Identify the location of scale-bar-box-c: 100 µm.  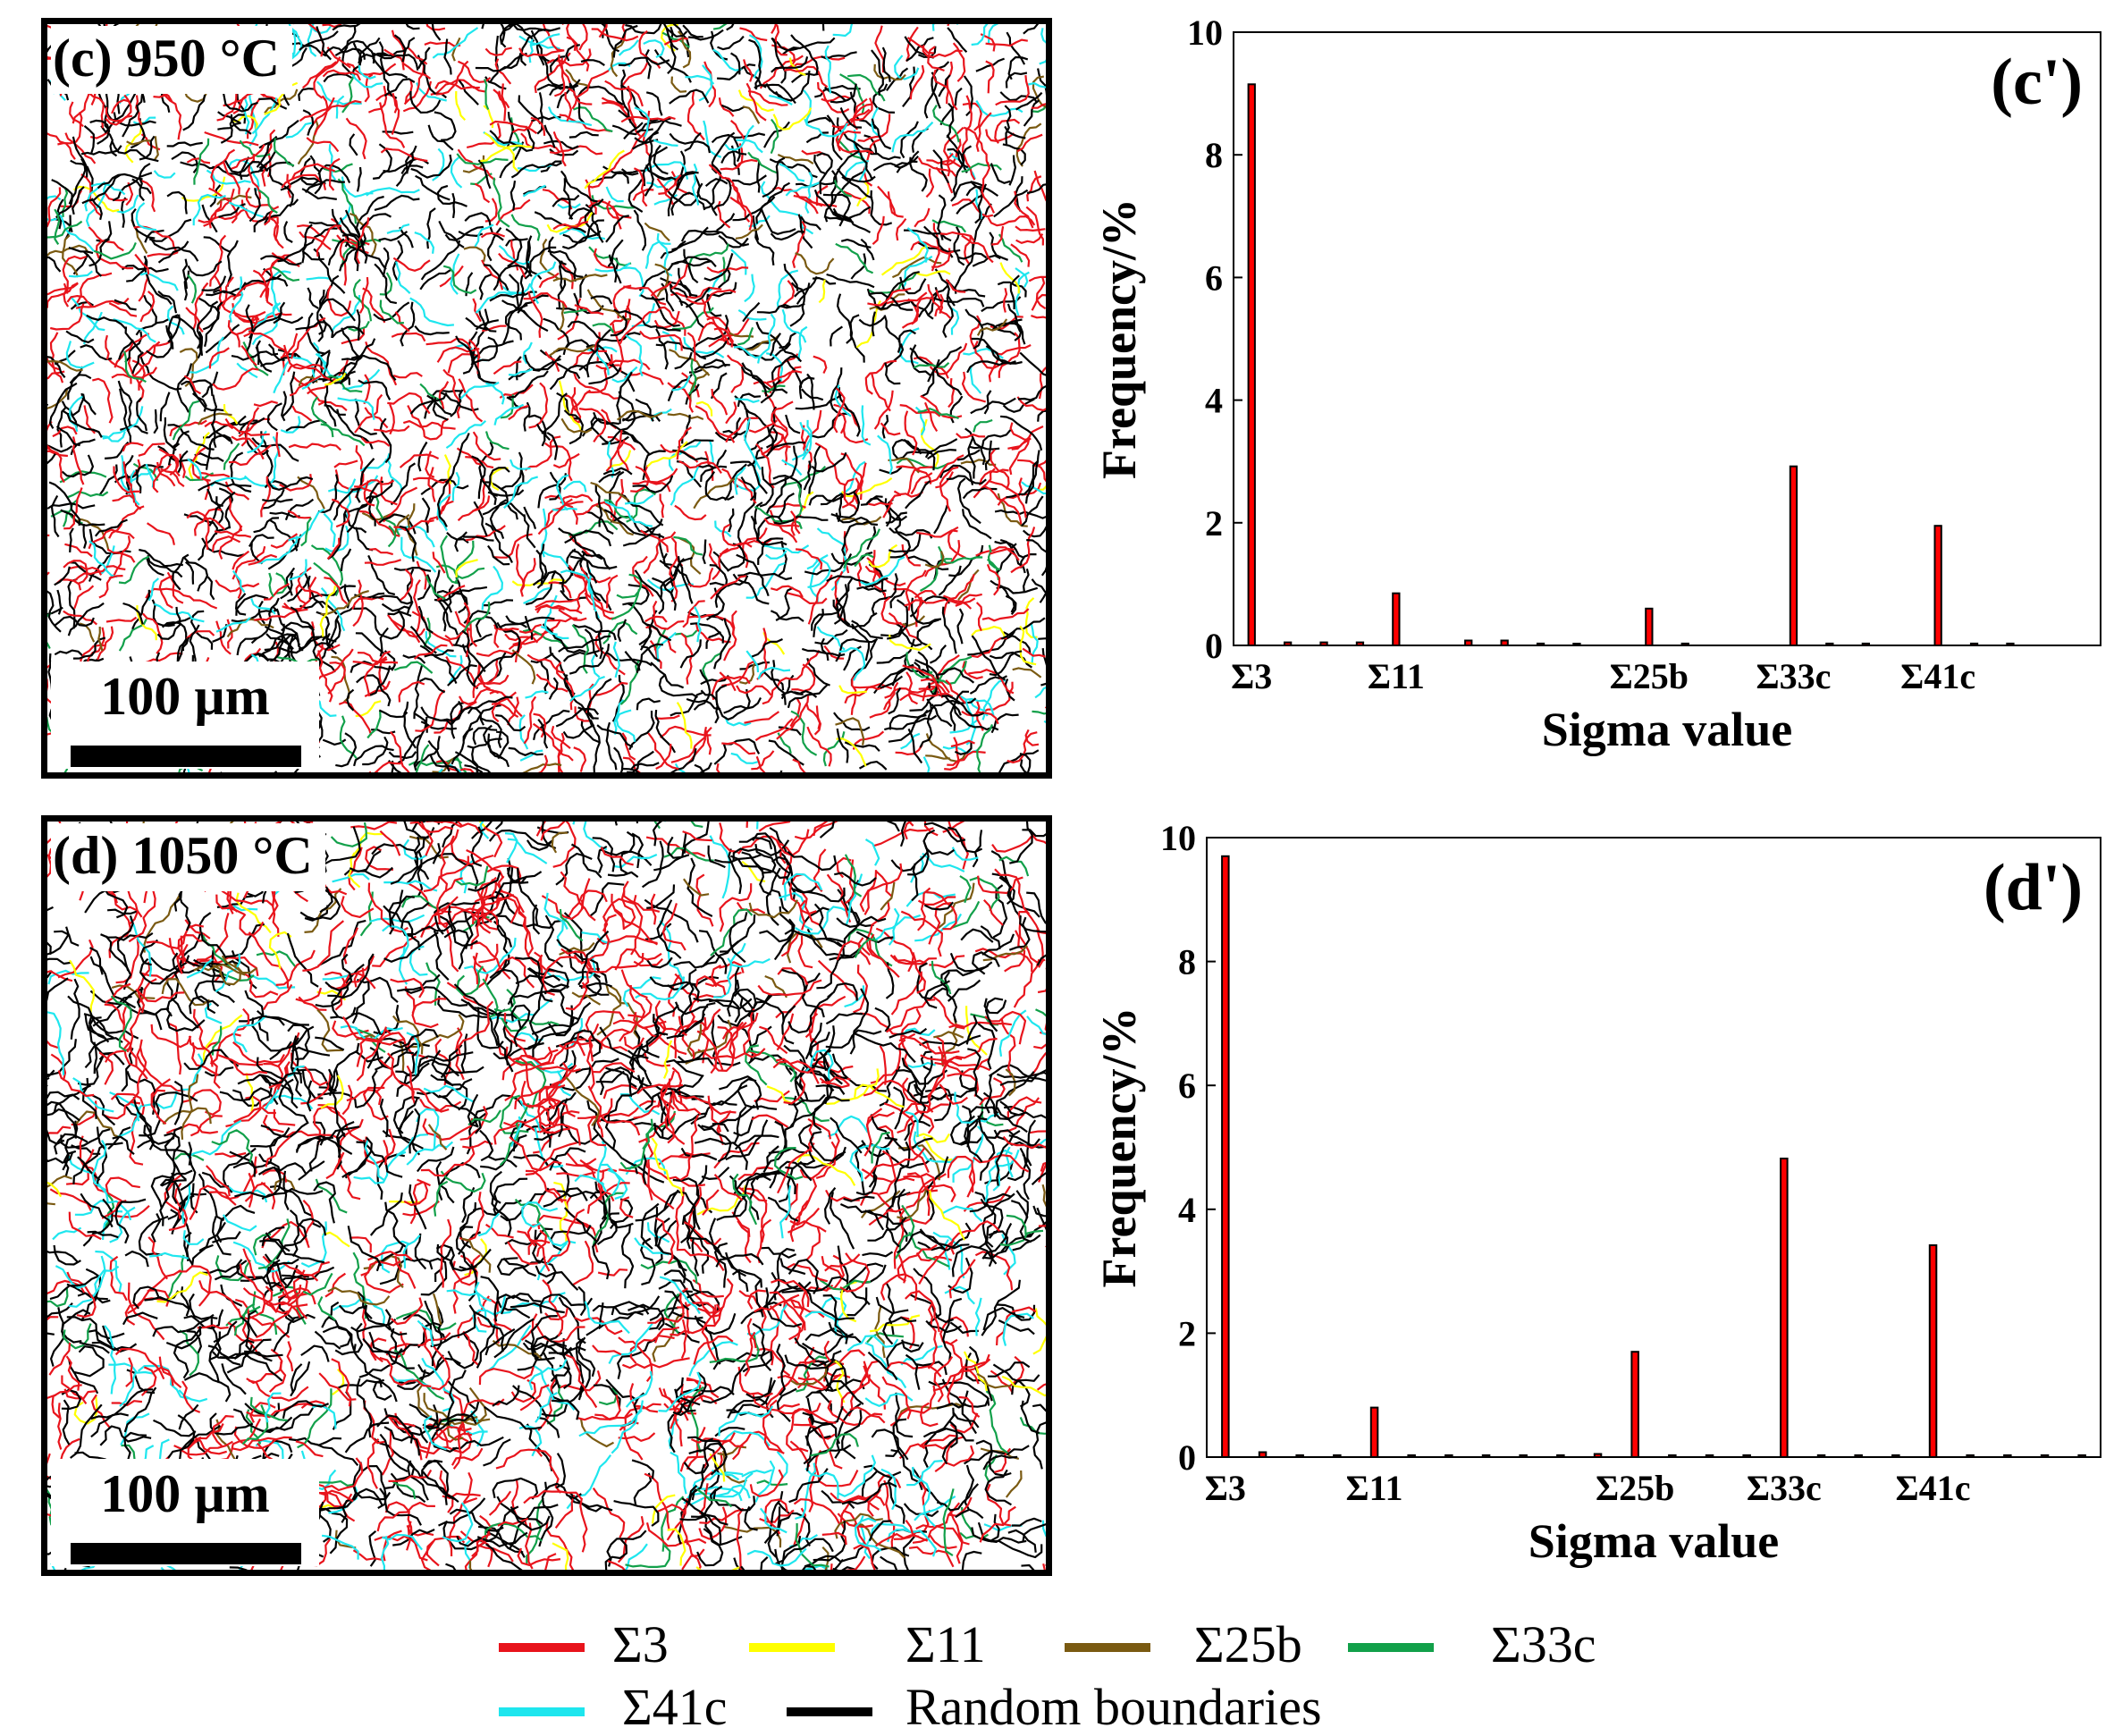
(185, 715).